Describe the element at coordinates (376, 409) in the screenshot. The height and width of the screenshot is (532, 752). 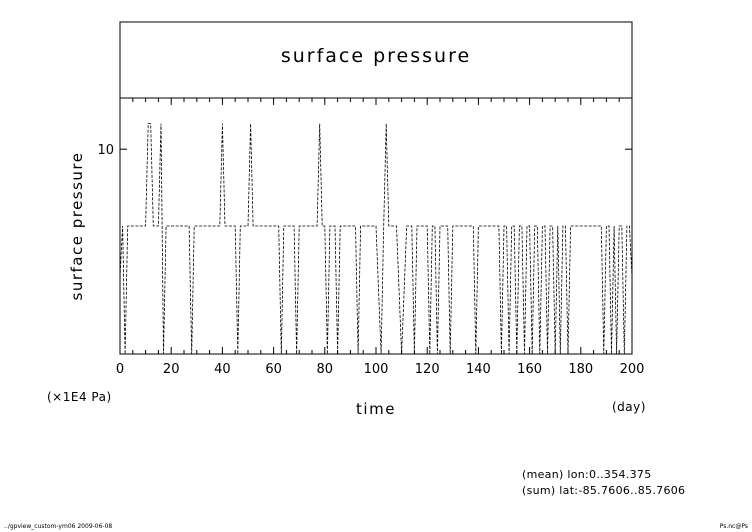
I see `x-axis-label: time` at that location.